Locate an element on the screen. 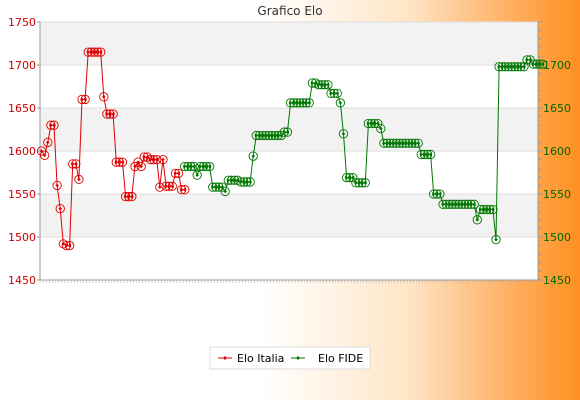 Image resolution: width=580 pixels, height=400 pixels. y-tick-label-right: 1500 is located at coordinates (557, 237).